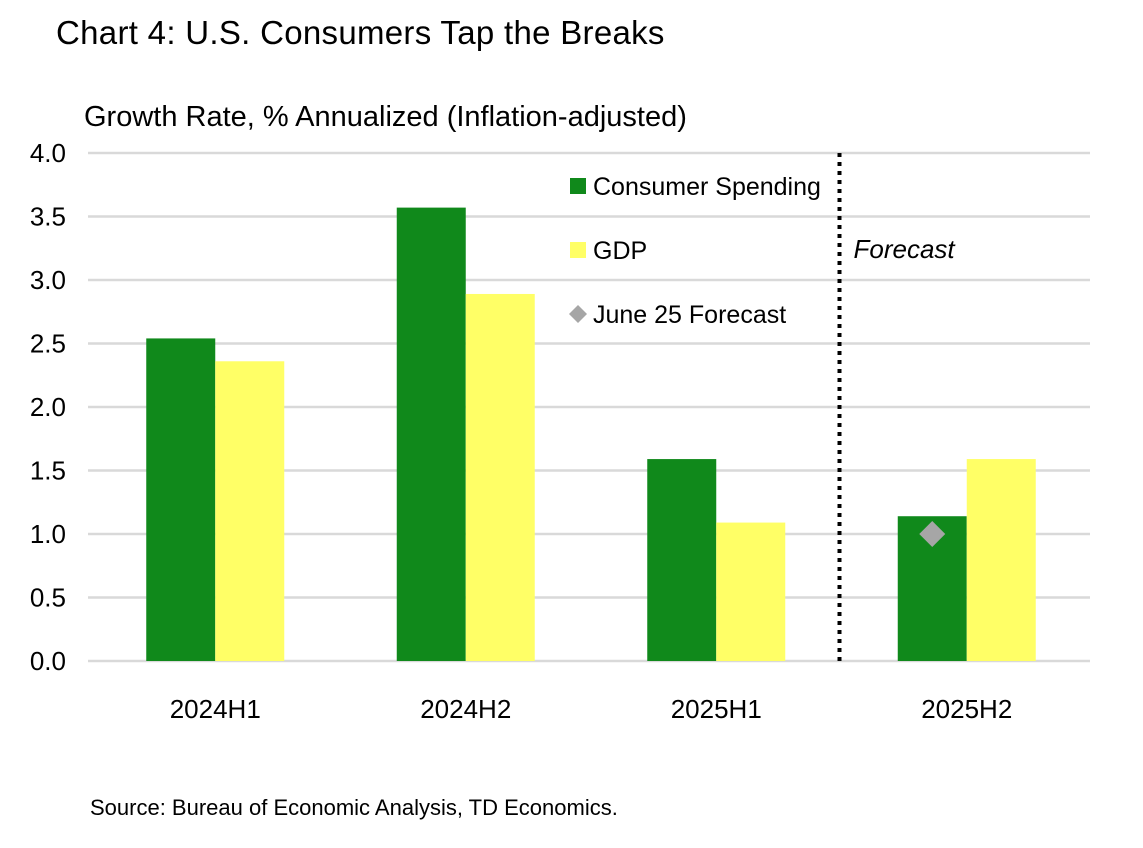  Describe the element at coordinates (620, 251) in the screenshot. I see `legend-label: GDP` at that location.